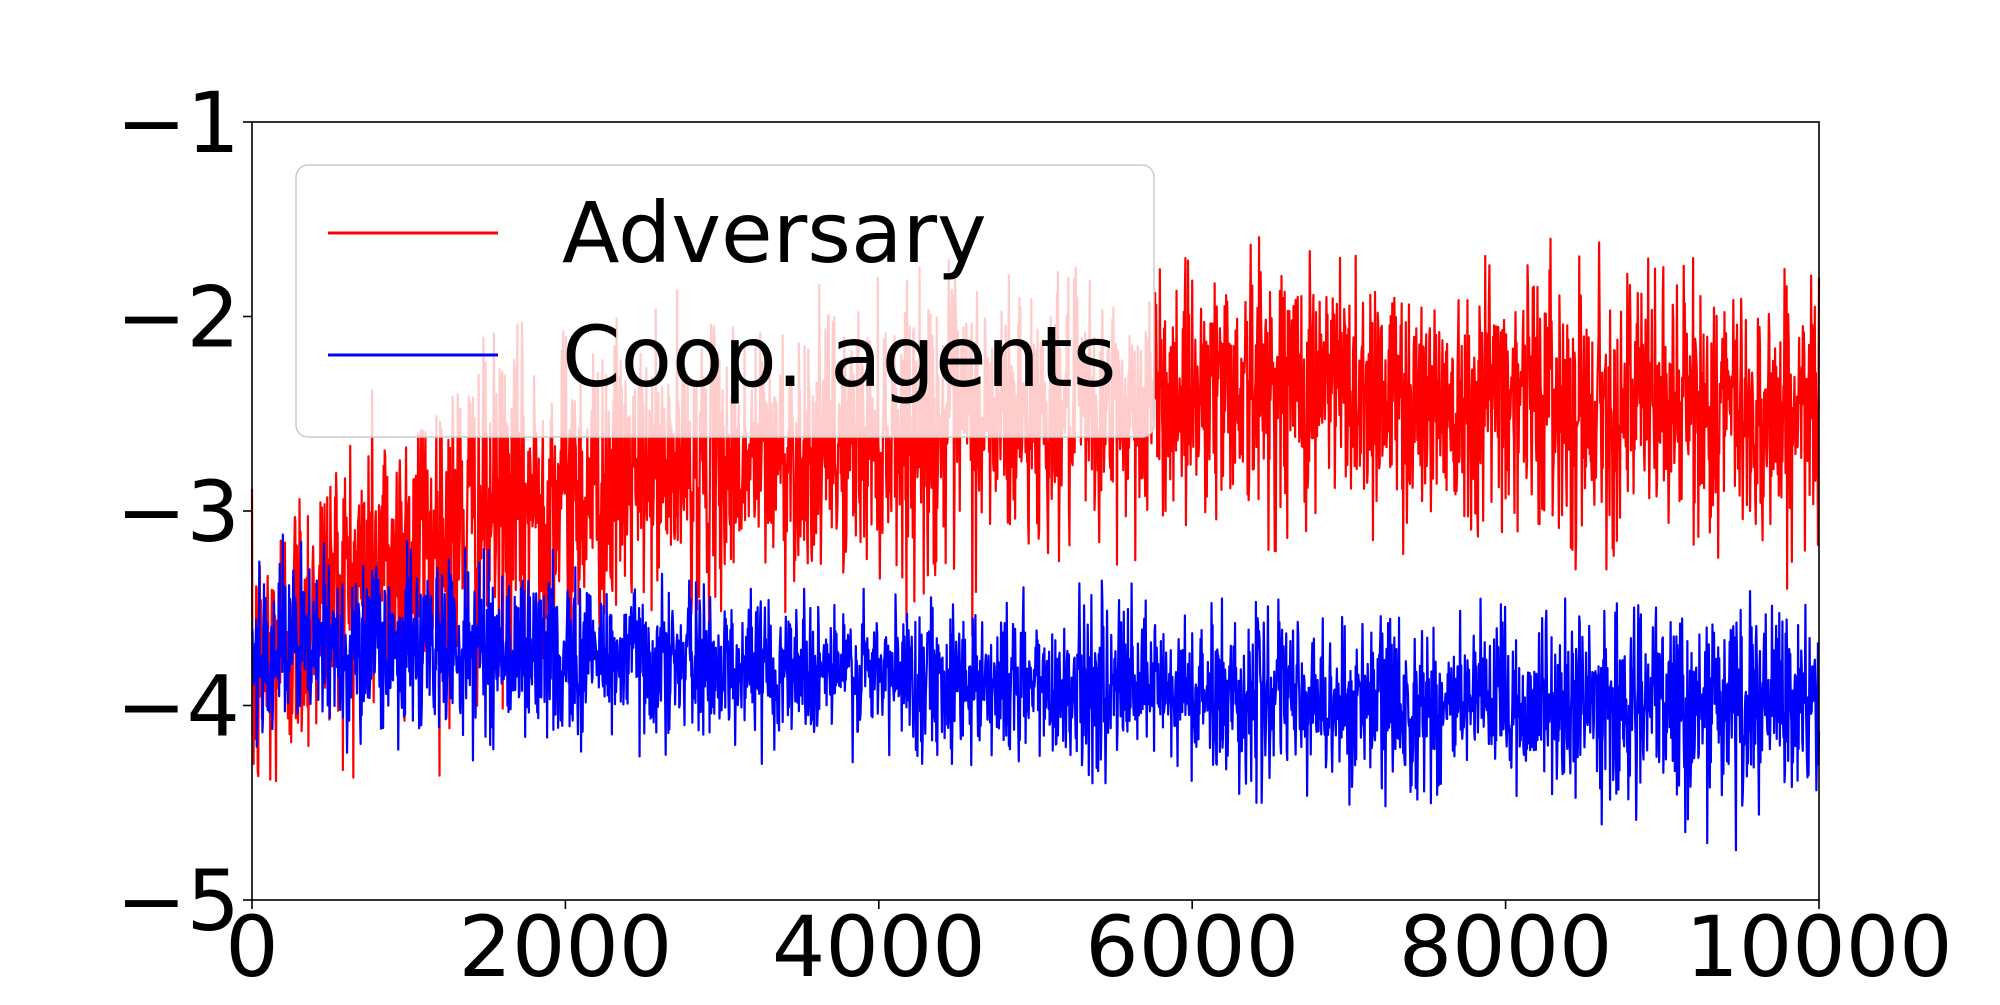  Describe the element at coordinates (1506, 947) in the screenshot. I see `x-tick-label: 8000` at that location.